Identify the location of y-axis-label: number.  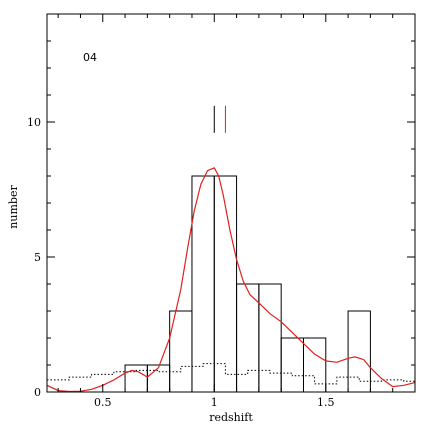
(13, 207).